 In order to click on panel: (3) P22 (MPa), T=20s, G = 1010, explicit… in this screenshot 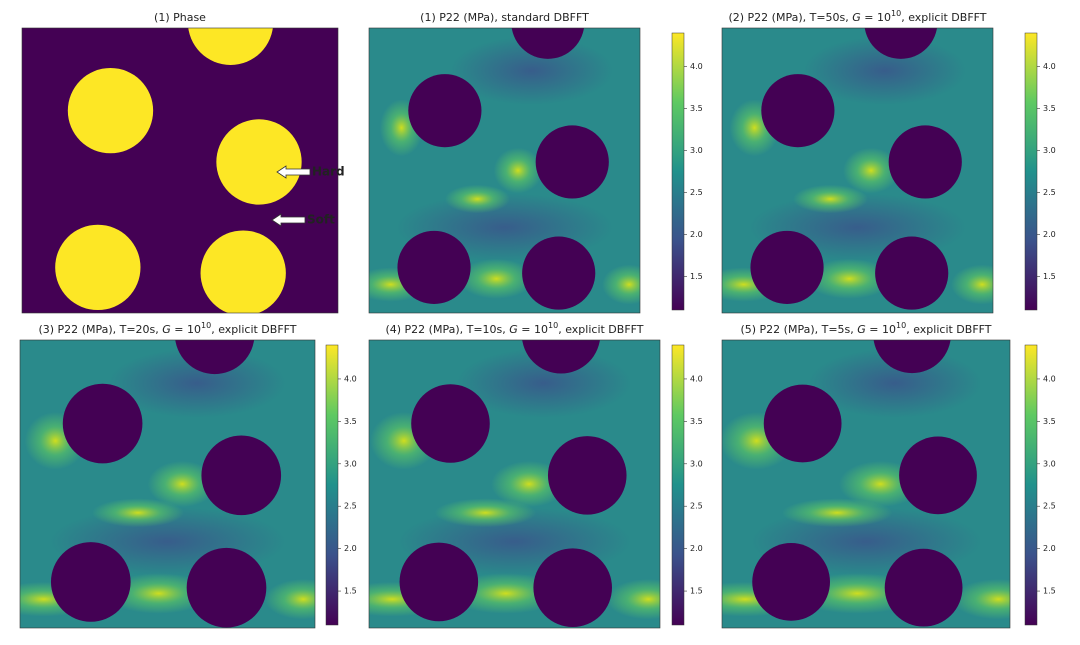, I will do `click(188, 475)`.